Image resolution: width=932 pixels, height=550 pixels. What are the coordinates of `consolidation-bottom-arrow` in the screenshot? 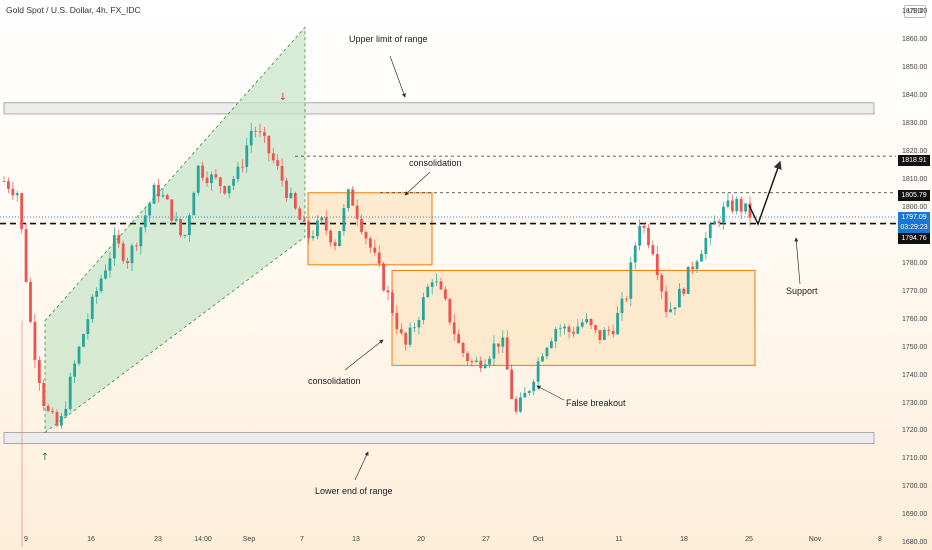 It's located at (364, 355).